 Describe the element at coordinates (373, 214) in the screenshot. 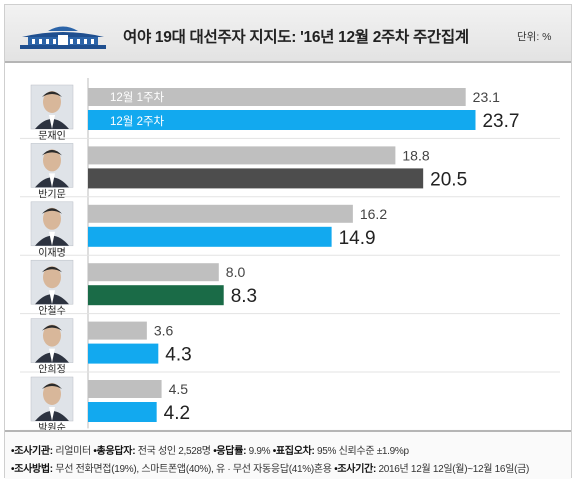

I see `value-label-prev: 16.2` at that location.